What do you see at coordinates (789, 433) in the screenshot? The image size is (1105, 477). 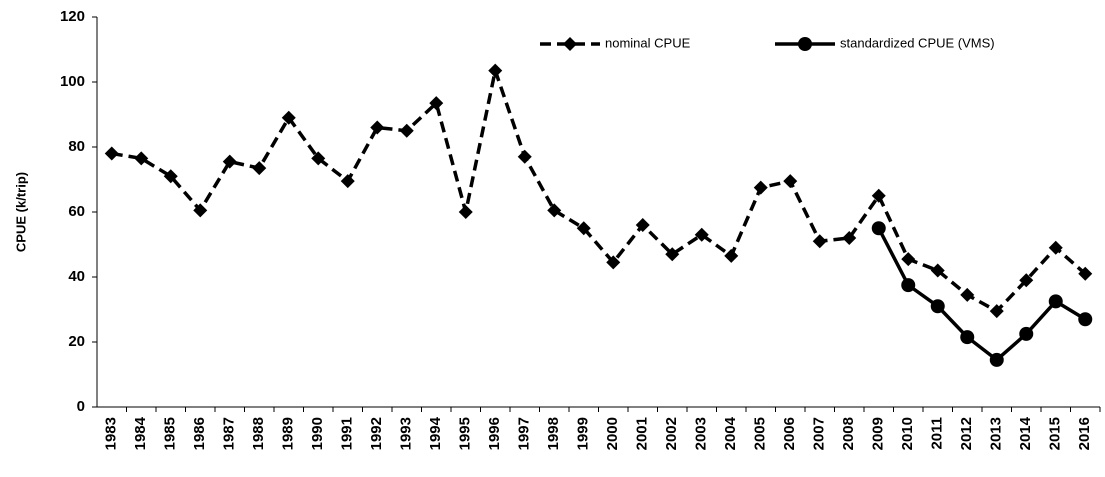 I see `x-tick-label: 2006` at bounding box center [789, 433].